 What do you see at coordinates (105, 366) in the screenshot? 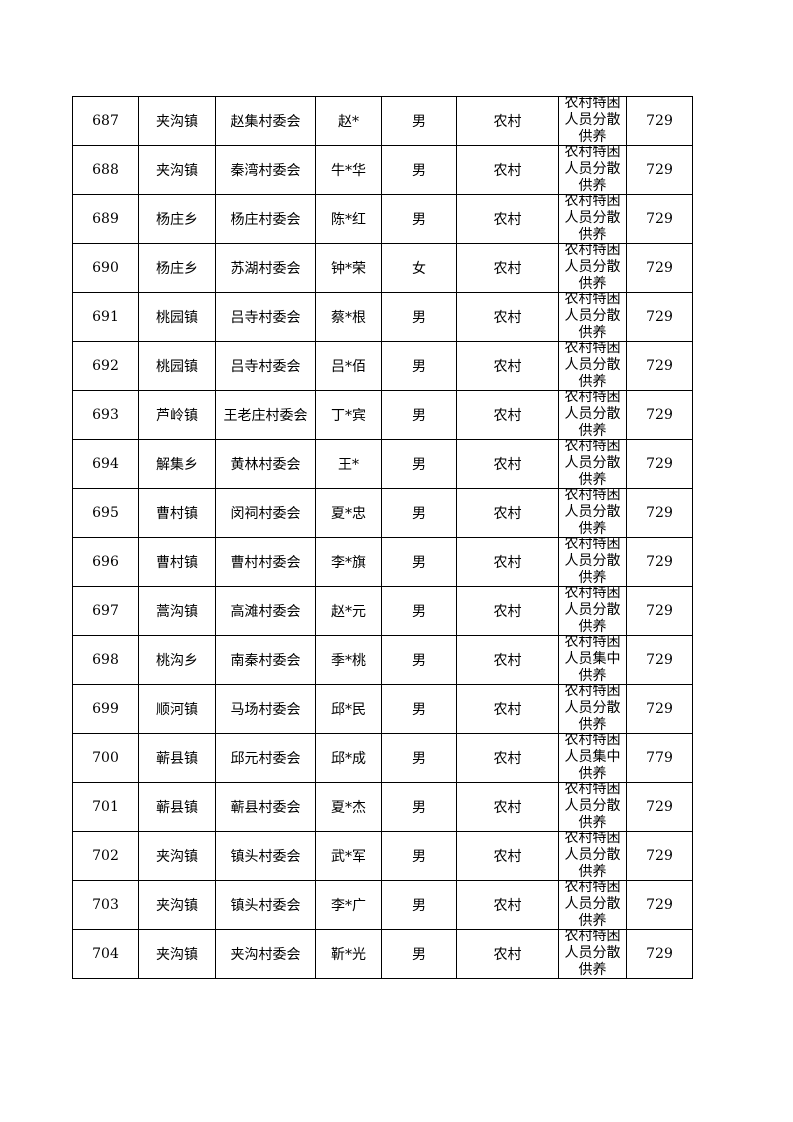
I see `table-cell: 692` at bounding box center [105, 366].